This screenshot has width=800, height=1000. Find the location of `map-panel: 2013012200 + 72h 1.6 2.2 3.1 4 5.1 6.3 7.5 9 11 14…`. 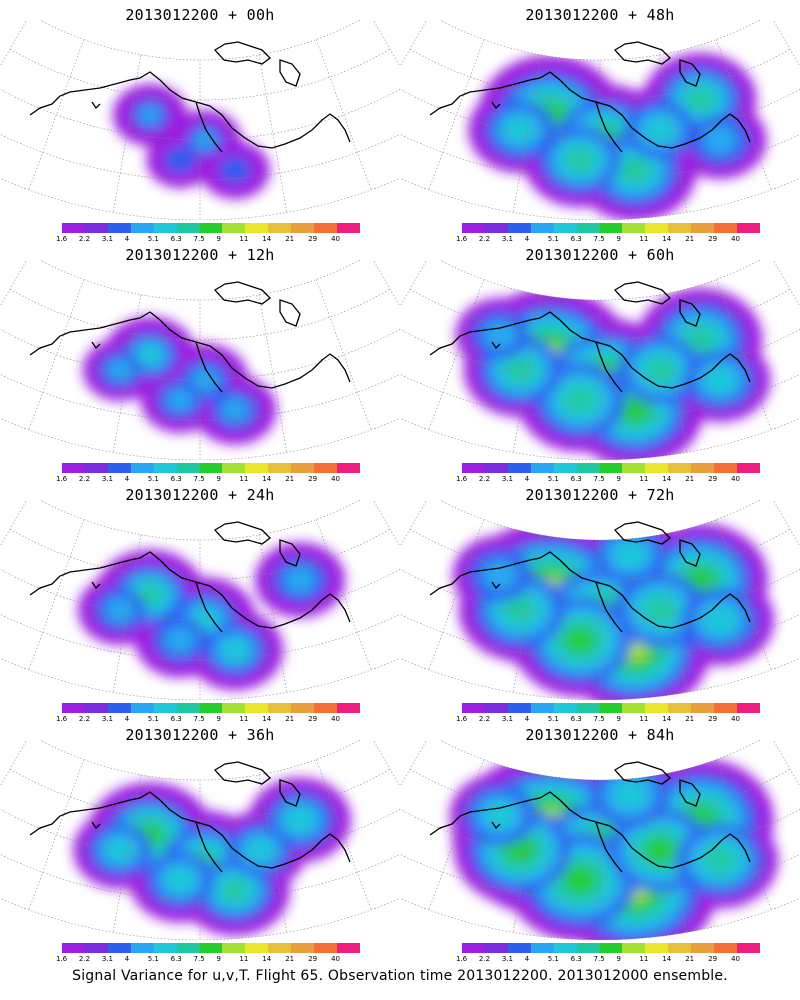

map-panel: 2013012200 + 72h 1.6 2.2 3.1 4 5.1 6.3 7.5 9 11 14… is located at coordinates (600, 601).